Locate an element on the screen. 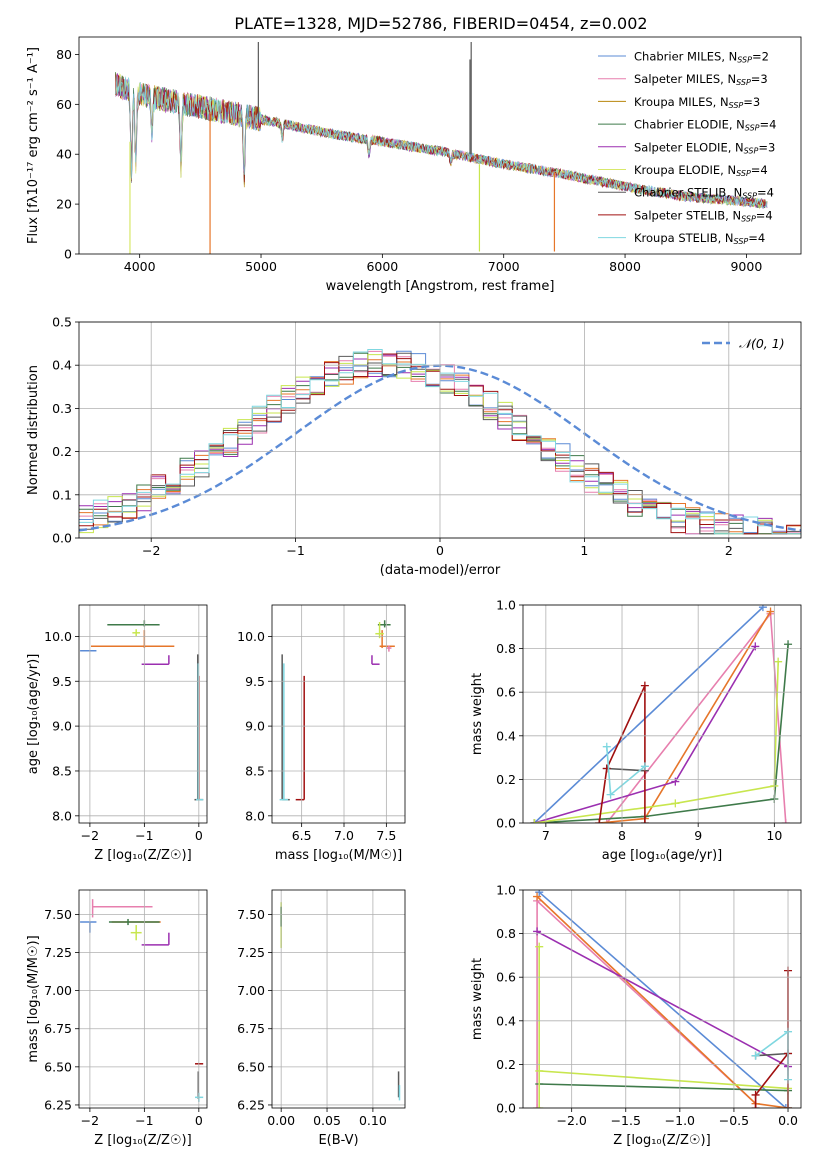 This screenshot has height=1170, width=819. legend-label: Kroupa STELIB, NSSP=4 is located at coordinates (699, 238).